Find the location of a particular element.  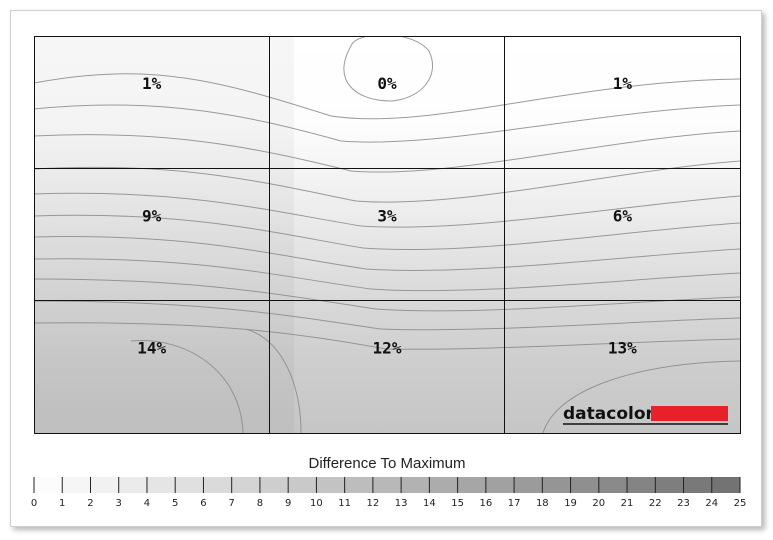

colorbar-tick-label: 4 is located at coordinates (147, 503).